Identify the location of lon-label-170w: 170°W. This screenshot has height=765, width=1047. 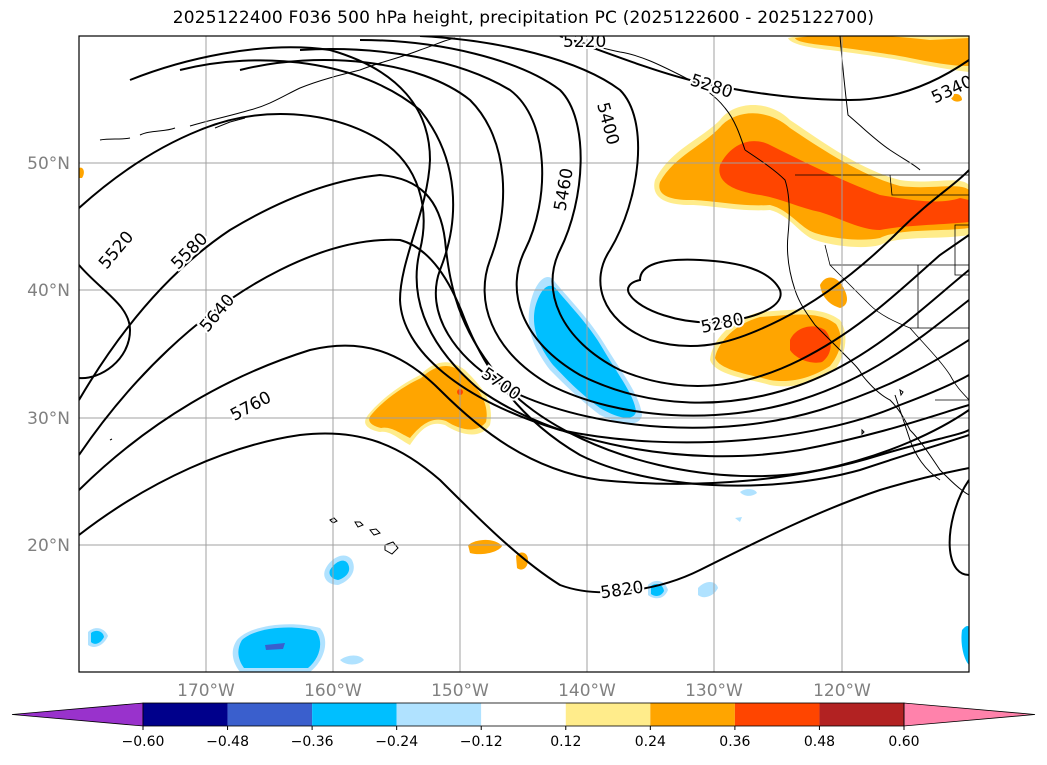
(206, 691).